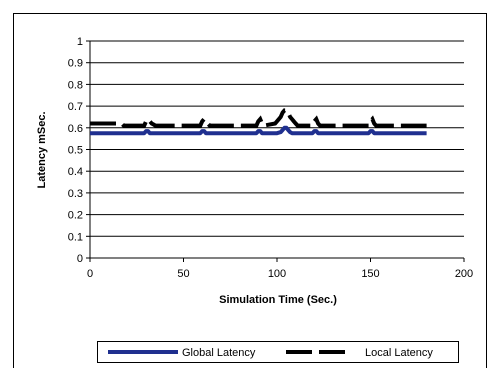 The image size is (495, 373). I want to click on series-line-global-latency, so click(258, 130).